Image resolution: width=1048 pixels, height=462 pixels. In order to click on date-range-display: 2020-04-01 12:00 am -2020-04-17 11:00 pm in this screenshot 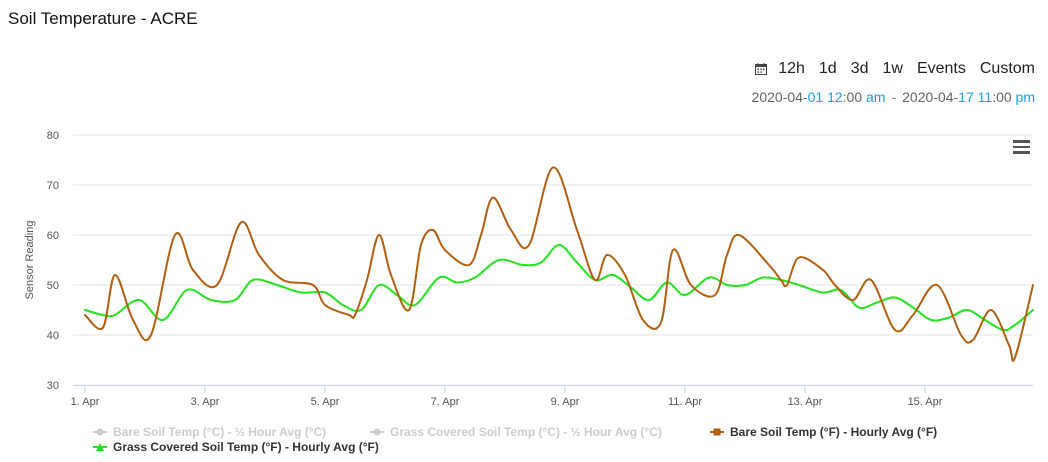, I will do `click(893, 97)`.